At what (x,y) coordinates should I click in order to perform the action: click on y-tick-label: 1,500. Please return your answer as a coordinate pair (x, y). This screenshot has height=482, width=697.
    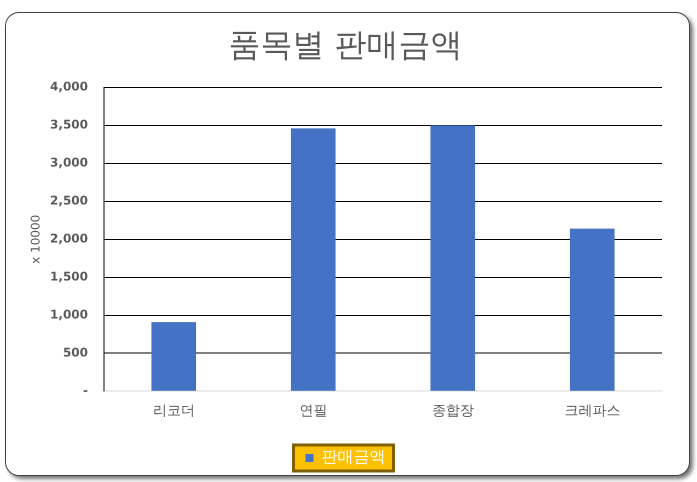
    Looking at the image, I should click on (69, 276).